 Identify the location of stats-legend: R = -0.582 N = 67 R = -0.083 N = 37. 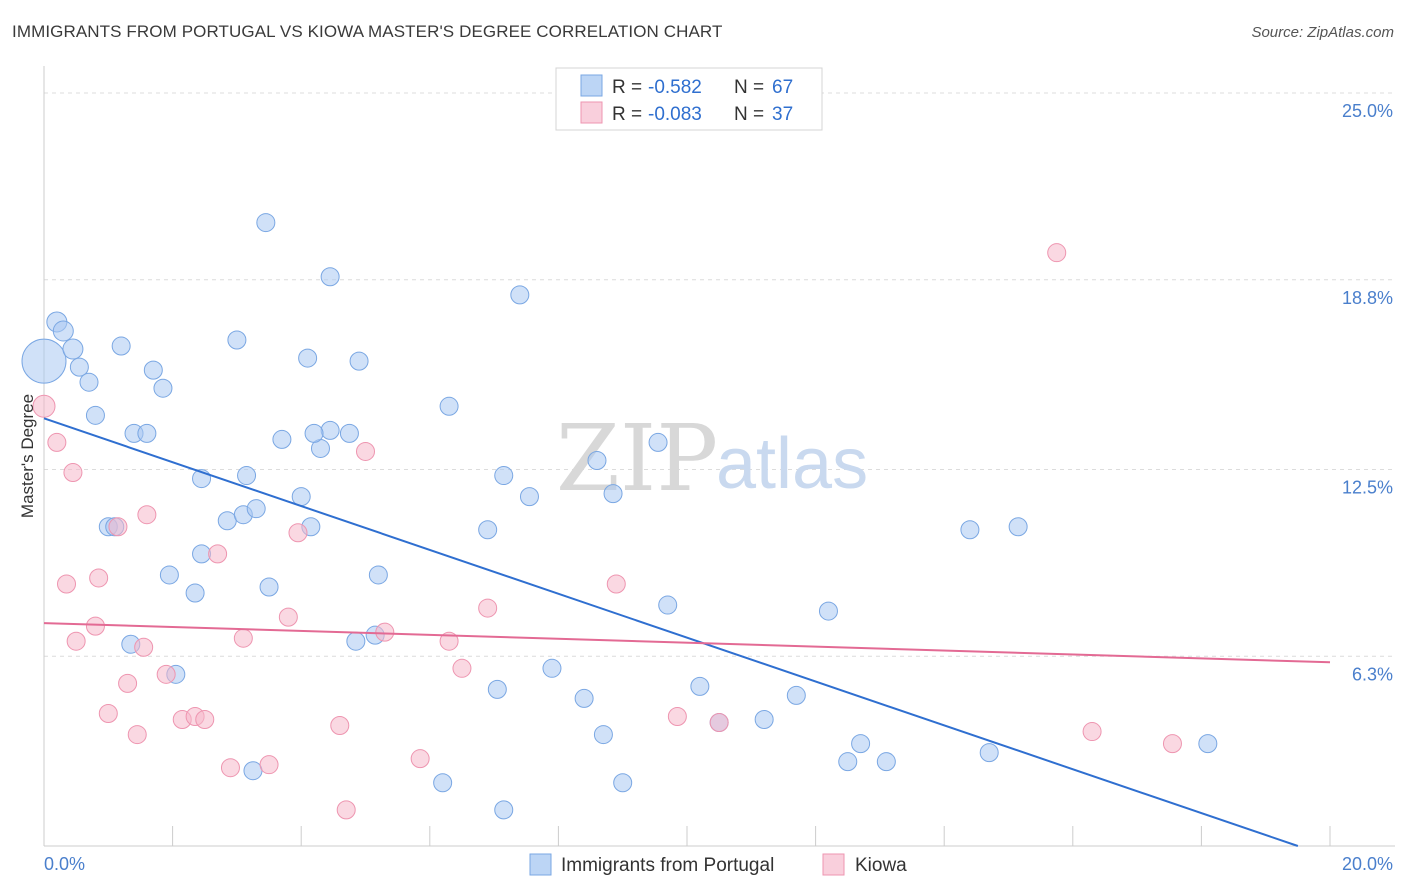
(689, 99).